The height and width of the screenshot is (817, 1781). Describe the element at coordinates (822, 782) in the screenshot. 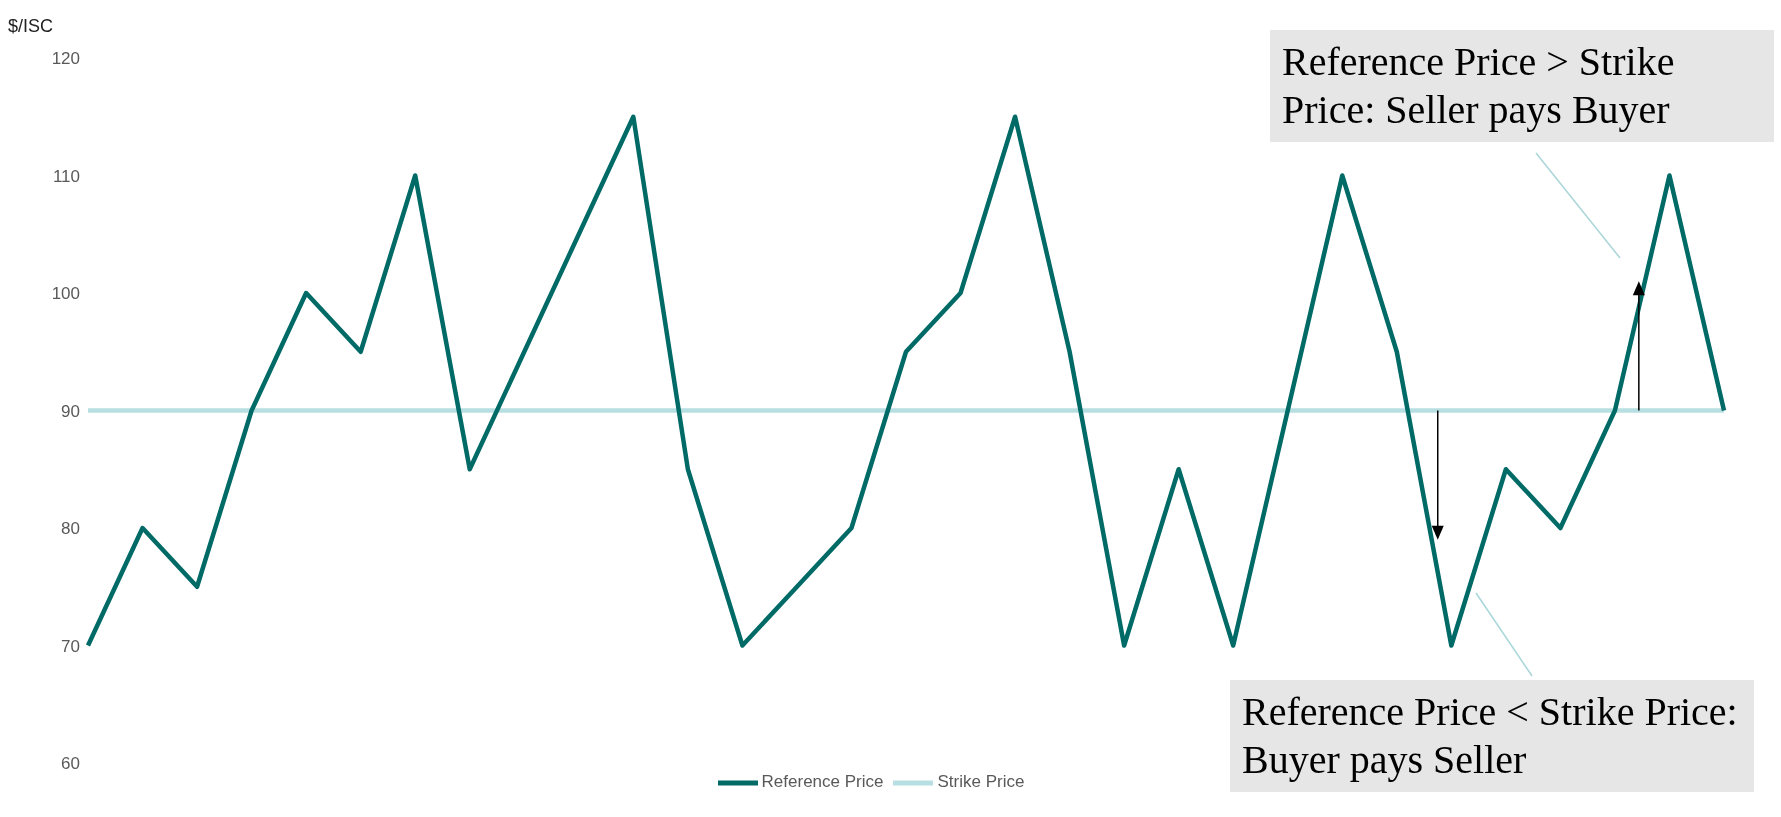

I see `legend-label: Reference Price` at that location.